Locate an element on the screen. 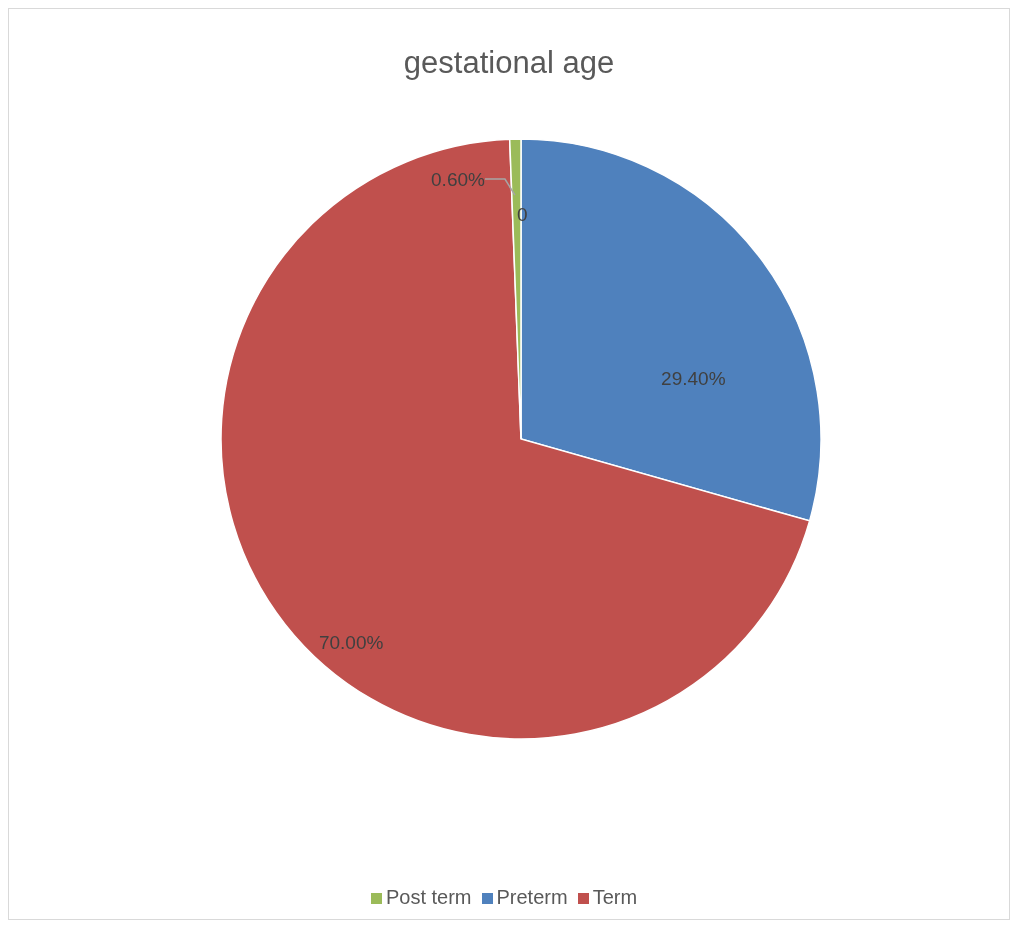 This screenshot has height=929, width=1018. legend-label: Term is located at coordinates (615, 897).